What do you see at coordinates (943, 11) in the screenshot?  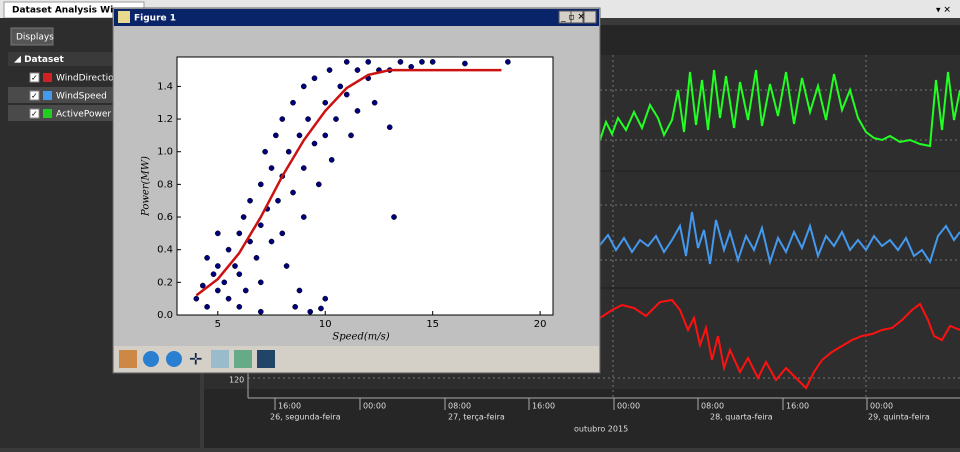 I see `tab-menu: ▾ ✕` at bounding box center [943, 11].